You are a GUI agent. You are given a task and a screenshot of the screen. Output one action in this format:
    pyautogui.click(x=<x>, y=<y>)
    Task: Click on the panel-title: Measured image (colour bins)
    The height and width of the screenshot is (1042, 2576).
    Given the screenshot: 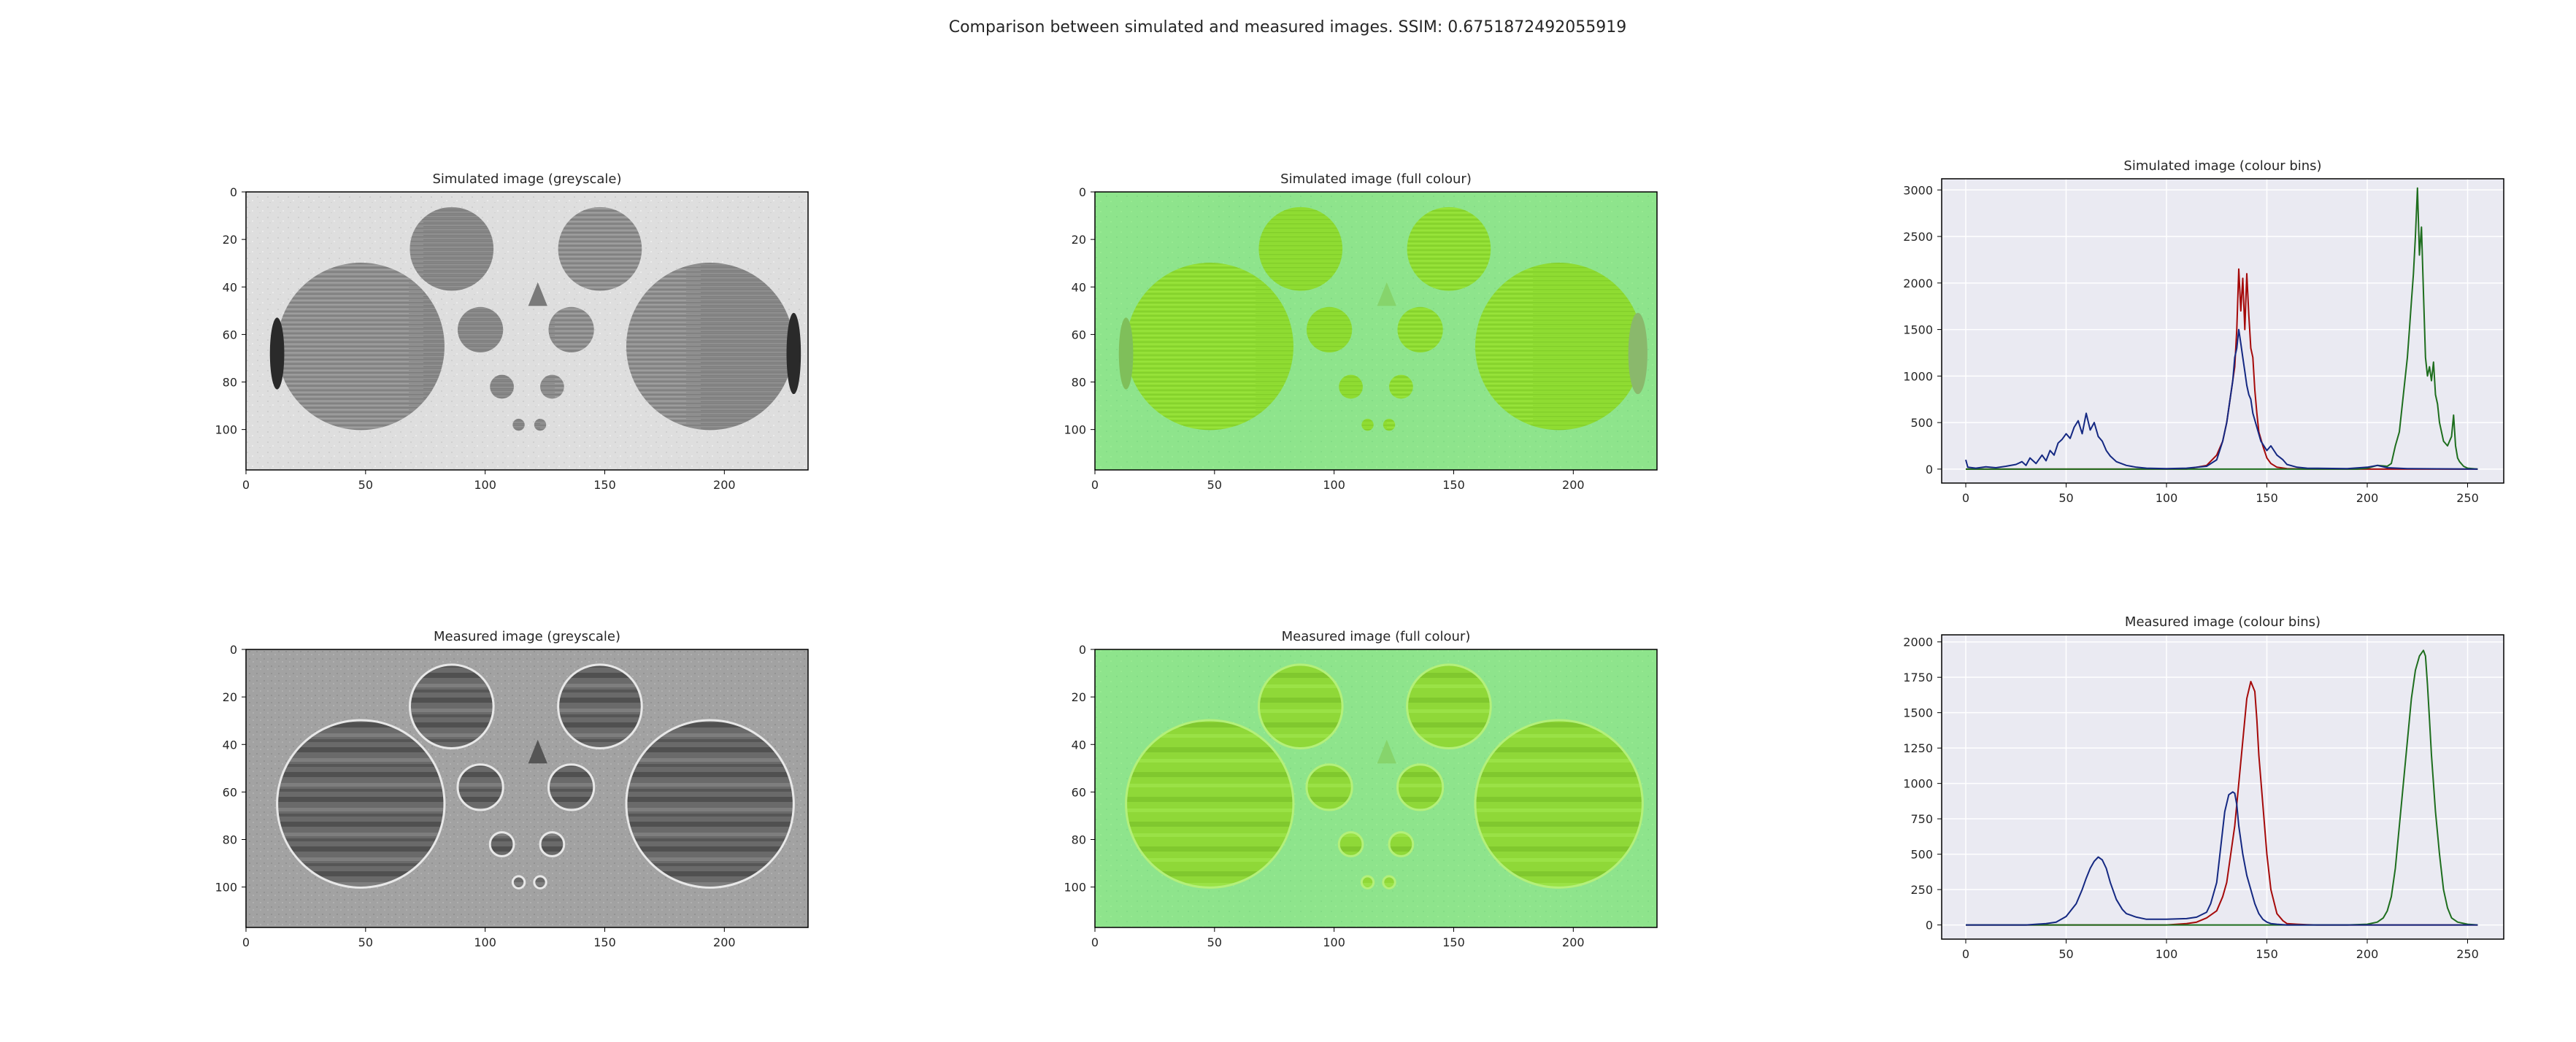 What is the action you would take?
    pyautogui.click(x=2223, y=622)
    